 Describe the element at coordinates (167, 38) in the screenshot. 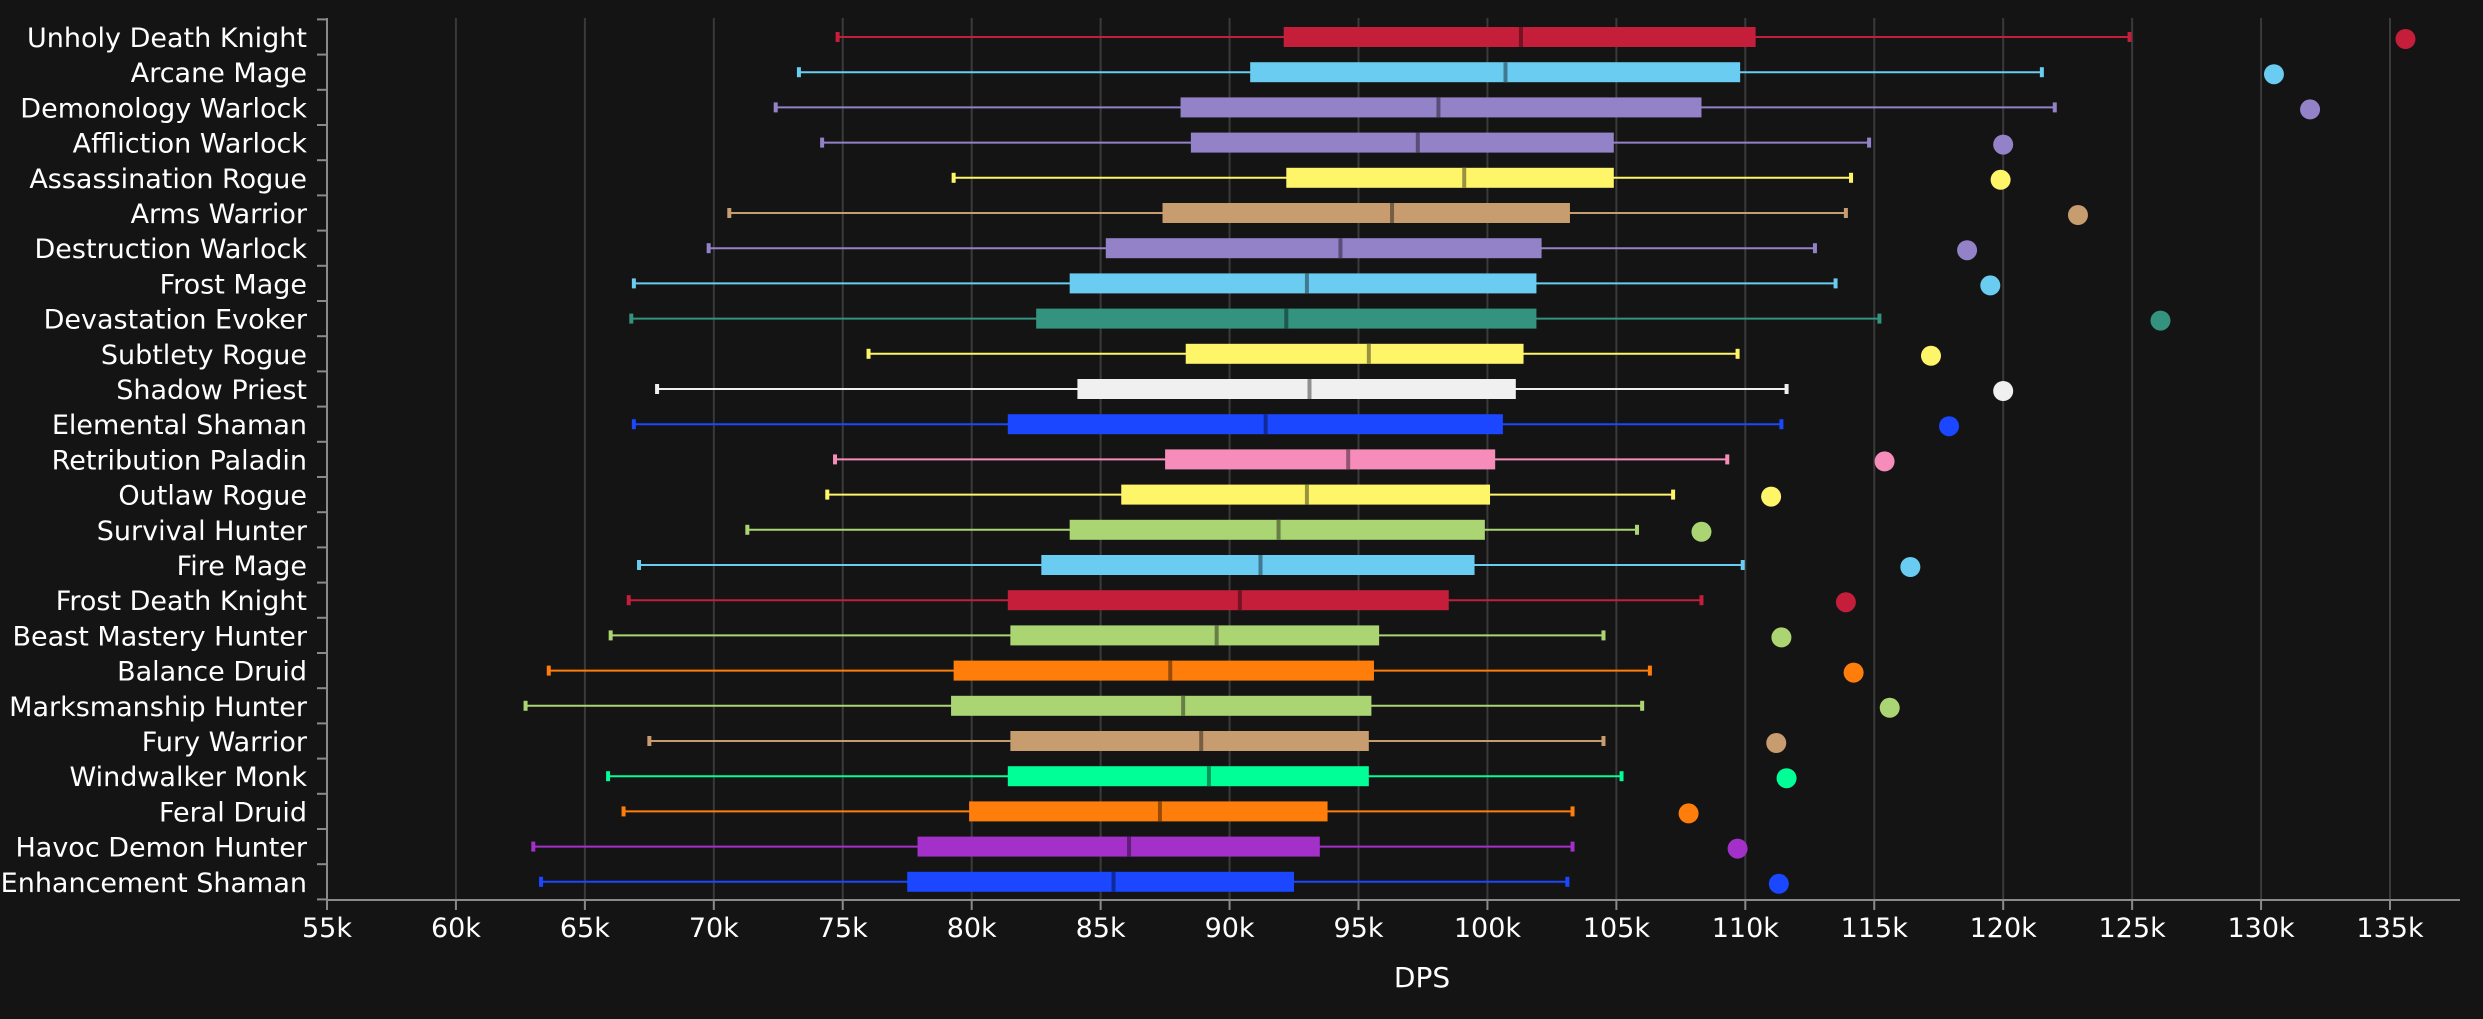

I see `category-label: Unholy Death Knight` at that location.